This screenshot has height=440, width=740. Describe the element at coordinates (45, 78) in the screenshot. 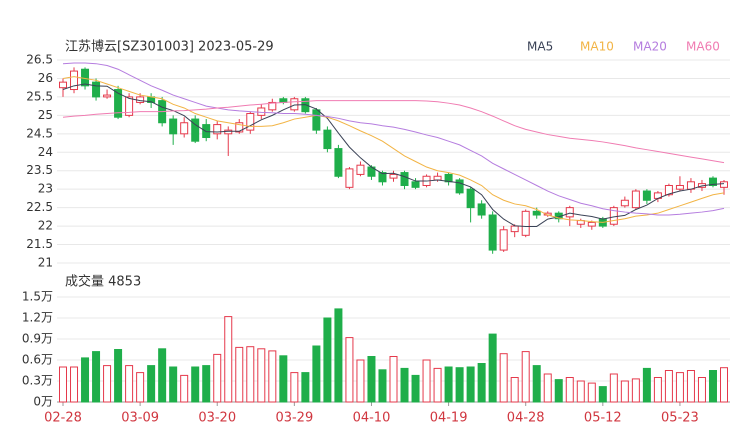

I see `y-tick-label: 26` at that location.